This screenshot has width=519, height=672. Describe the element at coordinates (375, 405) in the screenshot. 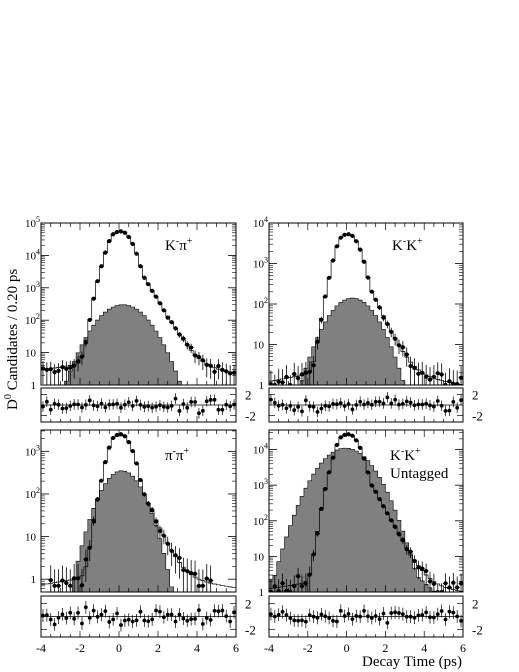

I see `pull-plot-kk: 2-2` at that location.